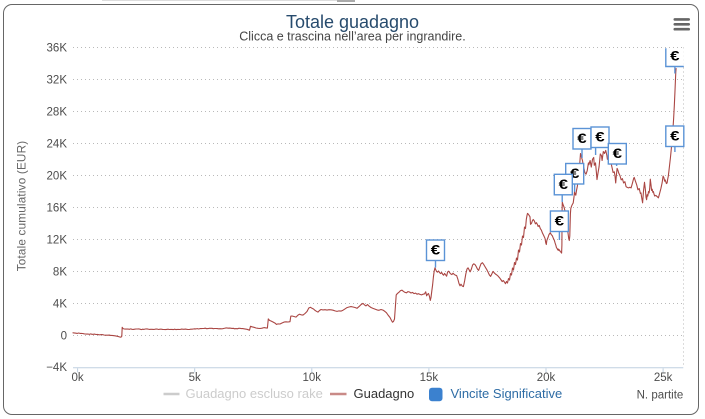 The image size is (705, 419). I want to click on svg-text: Guadagno escluso rake, so click(254, 393).